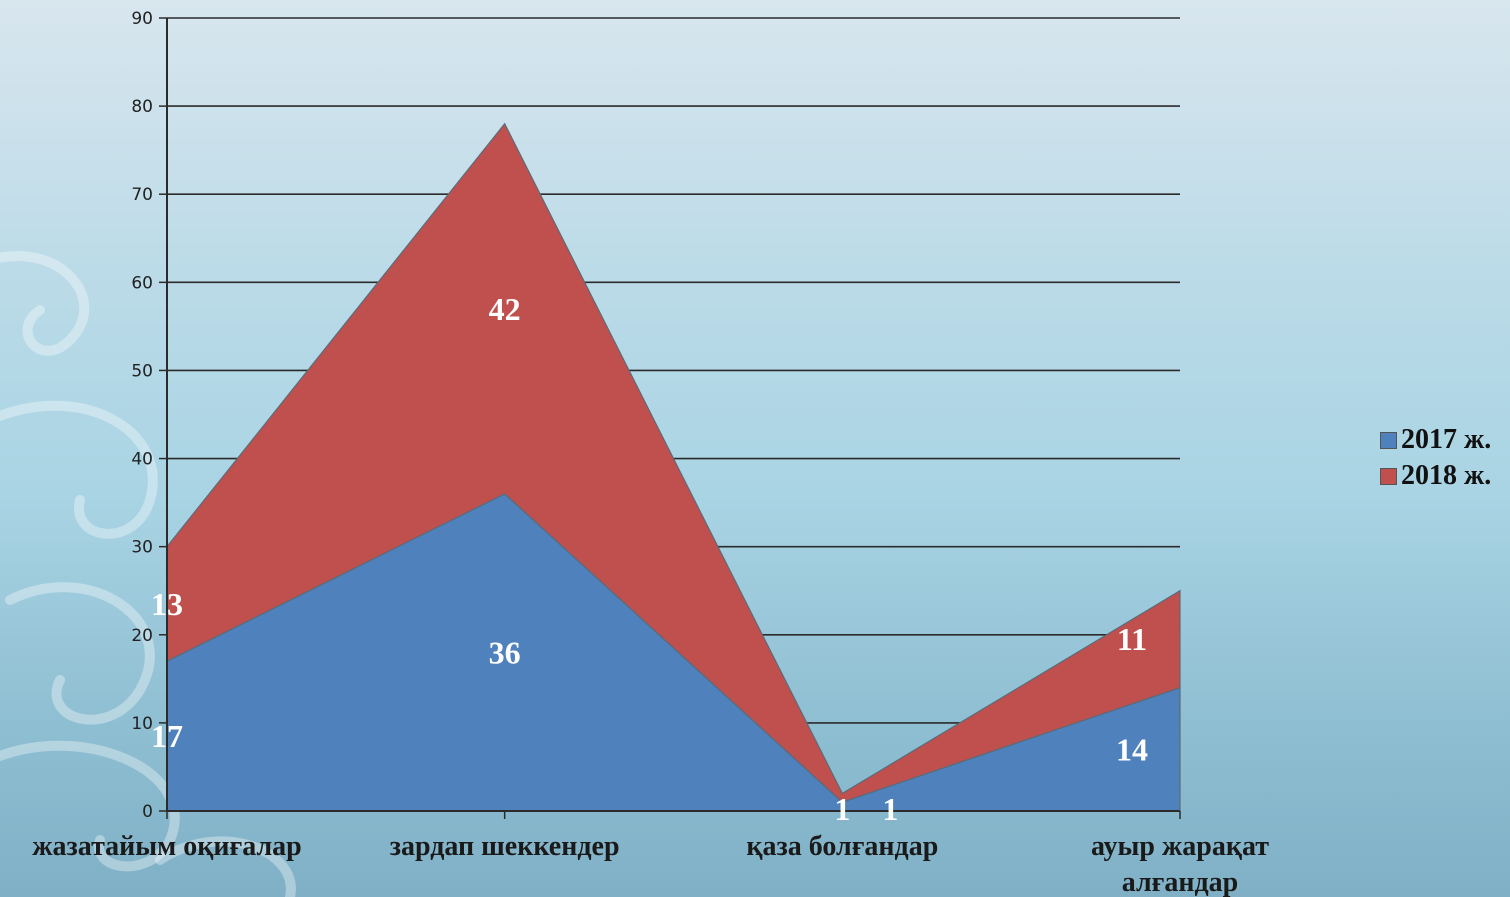 Image resolution: width=1510 pixels, height=897 pixels. I want to click on legend: 2017 ж. 2018 ж., so click(1435, 458).